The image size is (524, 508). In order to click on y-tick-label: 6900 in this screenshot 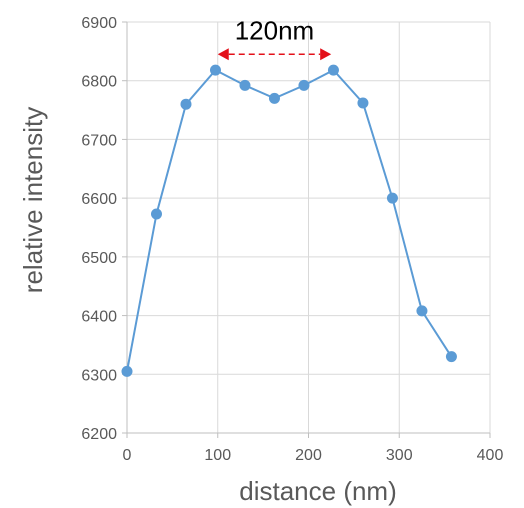, I will do `click(99, 23)`.